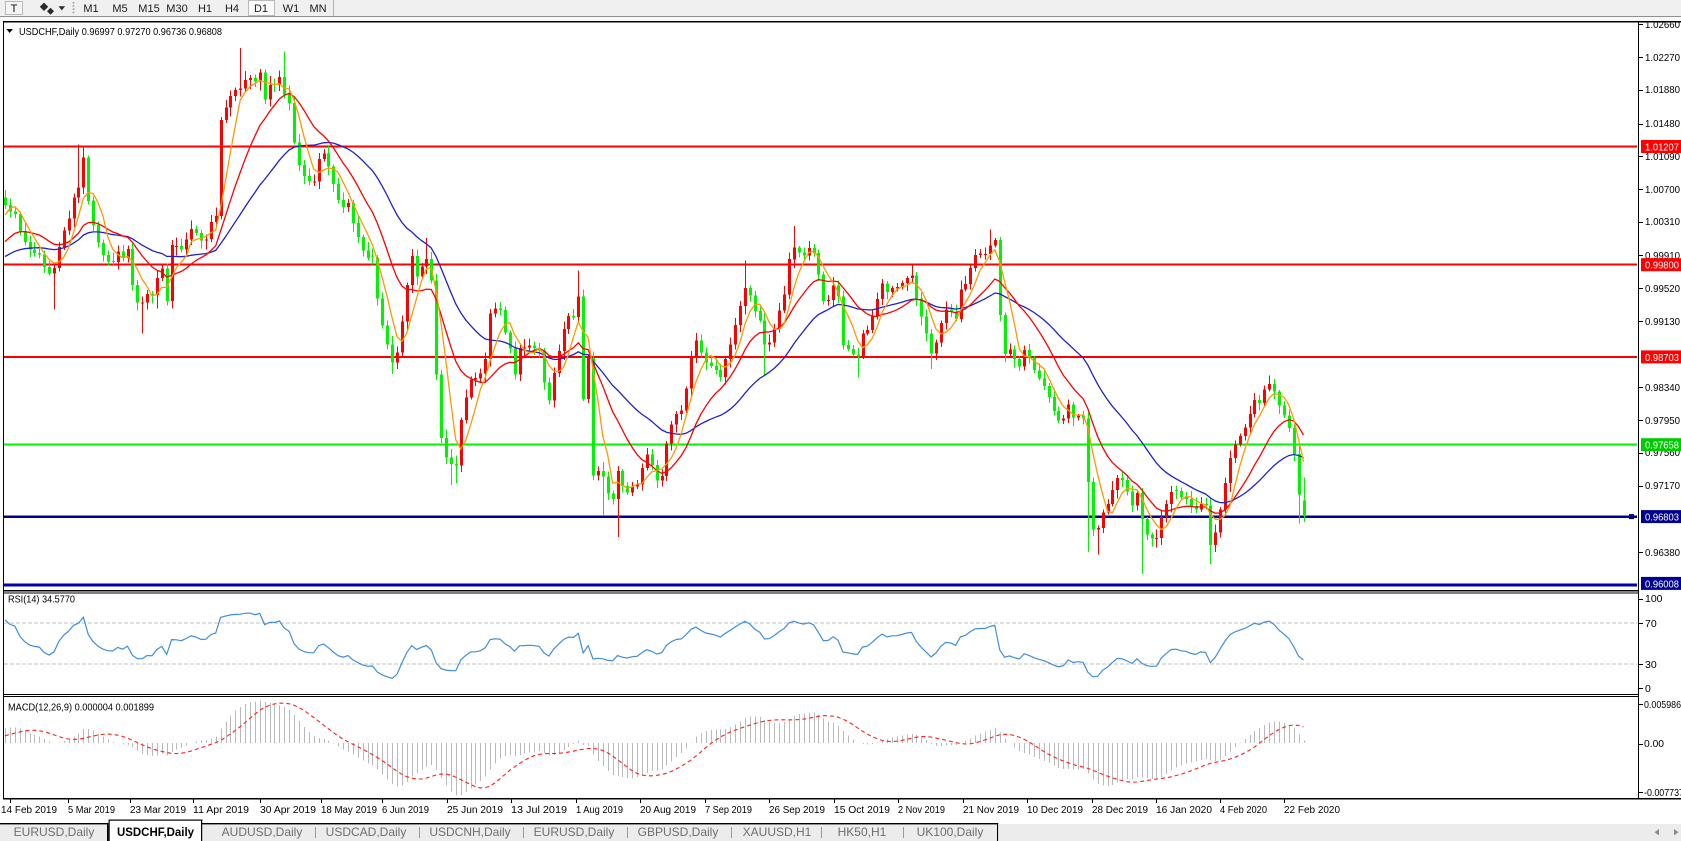 The image size is (1681, 841). What do you see at coordinates (91, 810) in the screenshot?
I see `svg-text: 5 Mar 2019` at bounding box center [91, 810].